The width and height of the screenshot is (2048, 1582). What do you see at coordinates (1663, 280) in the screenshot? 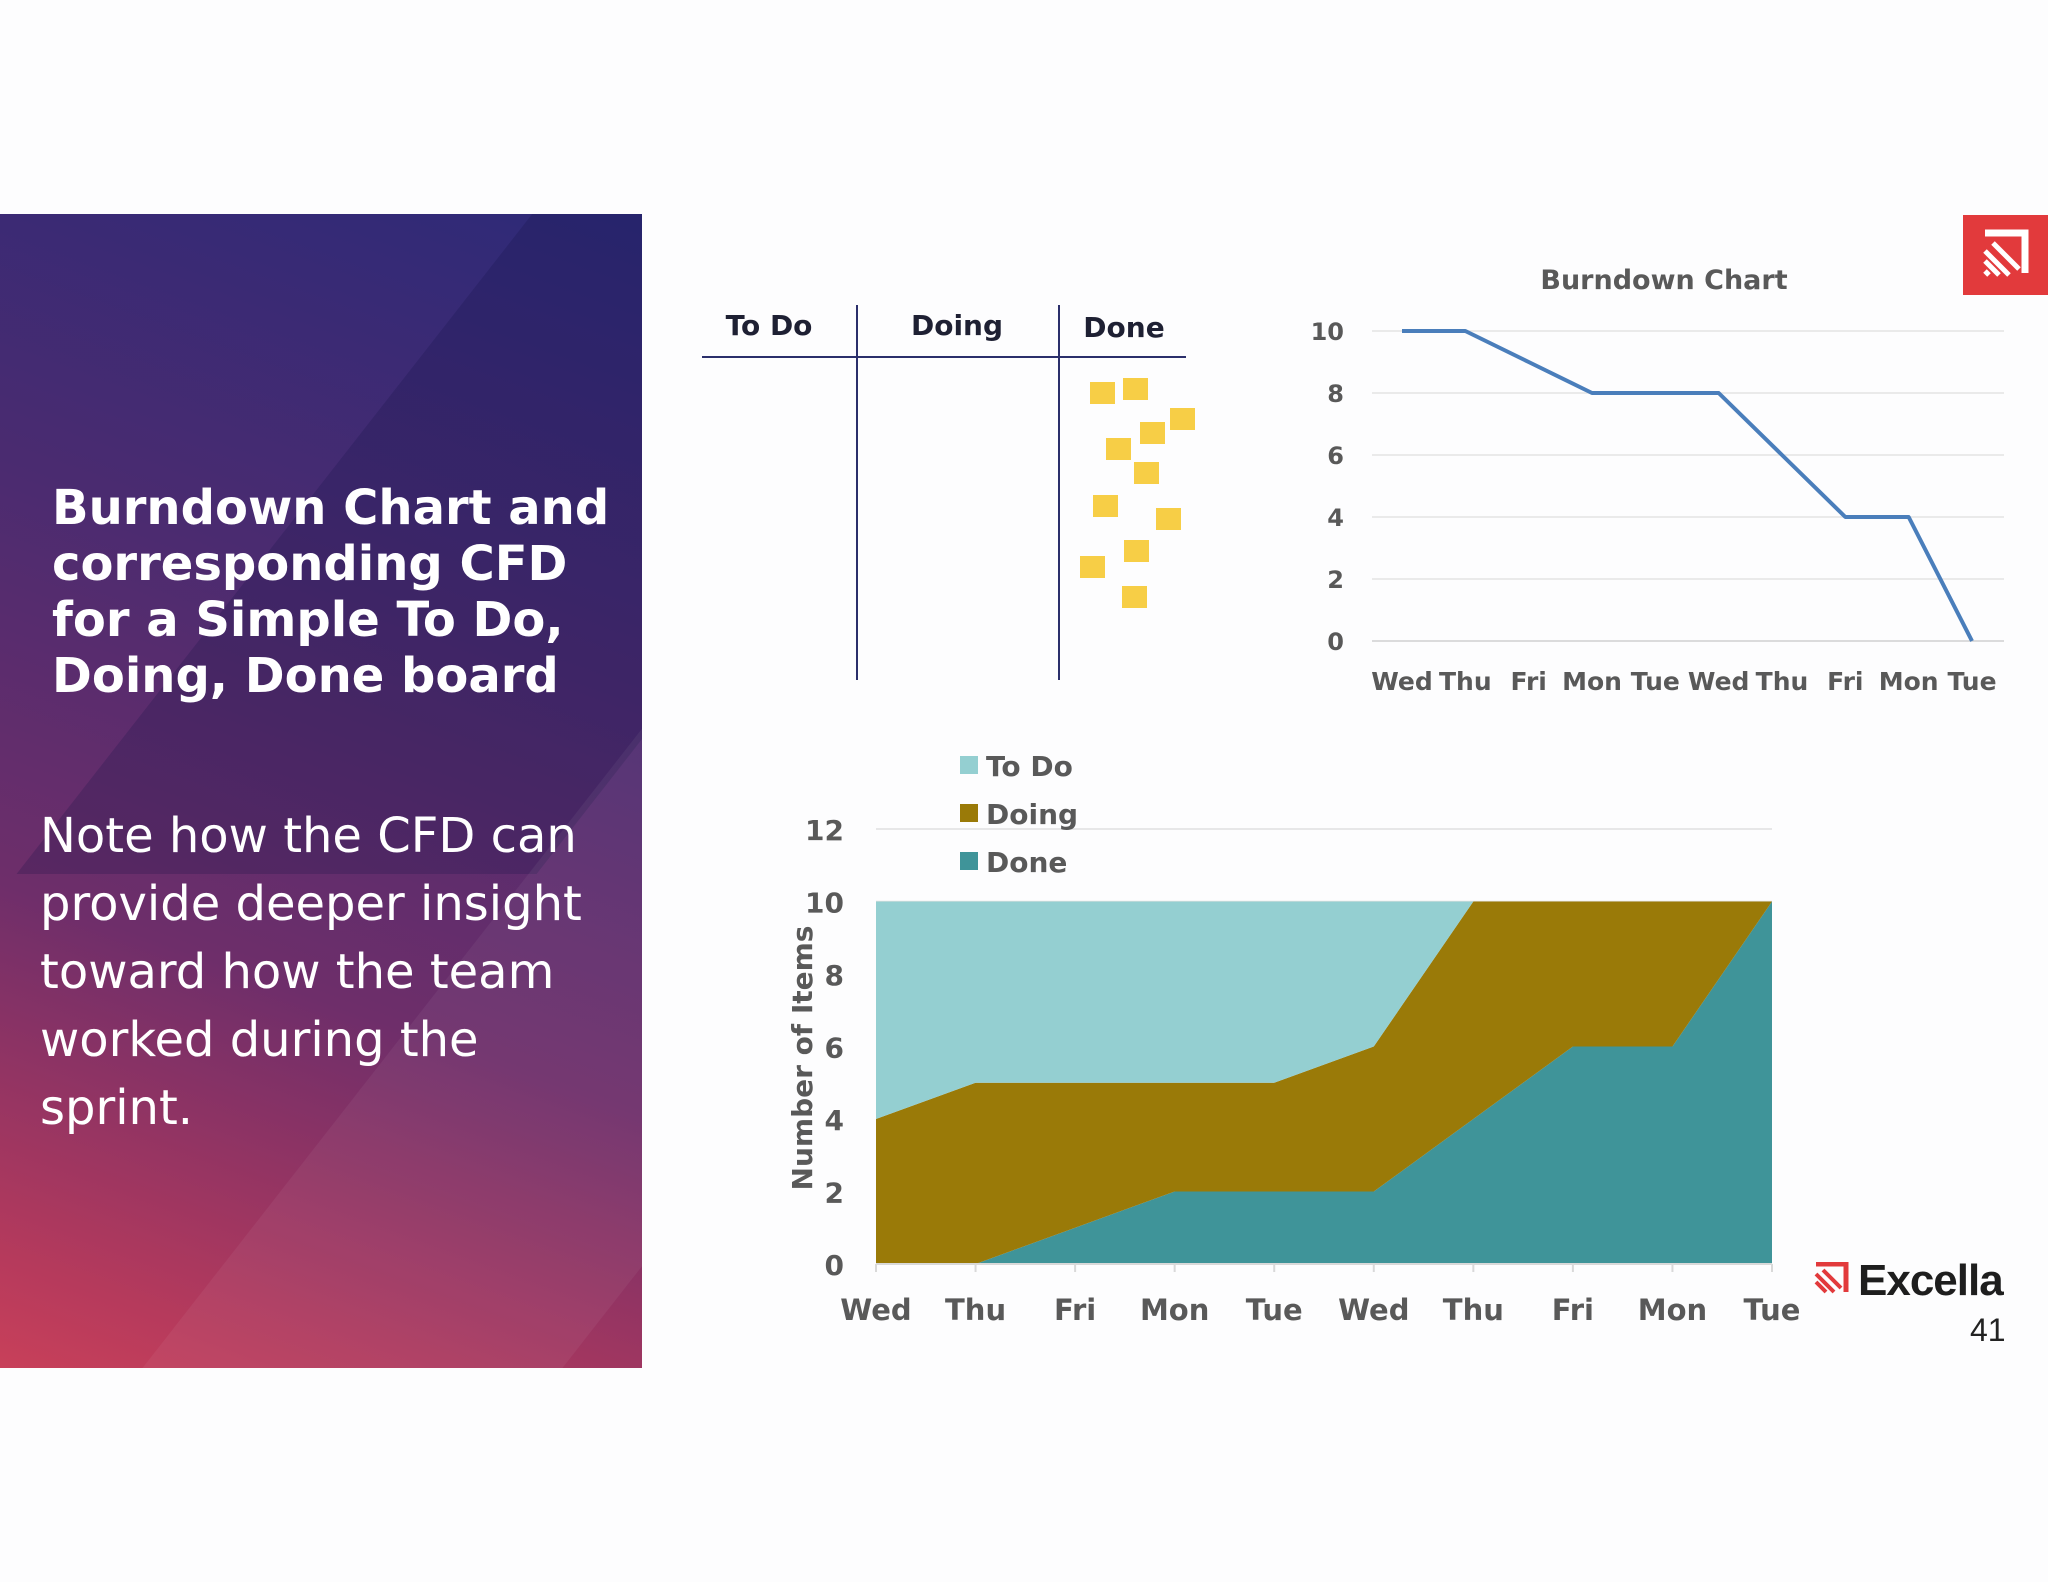
I see `burndown-title: Burndown Chart` at bounding box center [1663, 280].